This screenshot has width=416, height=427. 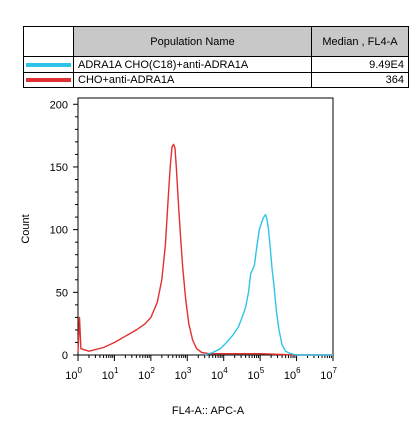 I want to click on row-2-name: CHO+anti-ADRA1A, so click(x=192, y=80).